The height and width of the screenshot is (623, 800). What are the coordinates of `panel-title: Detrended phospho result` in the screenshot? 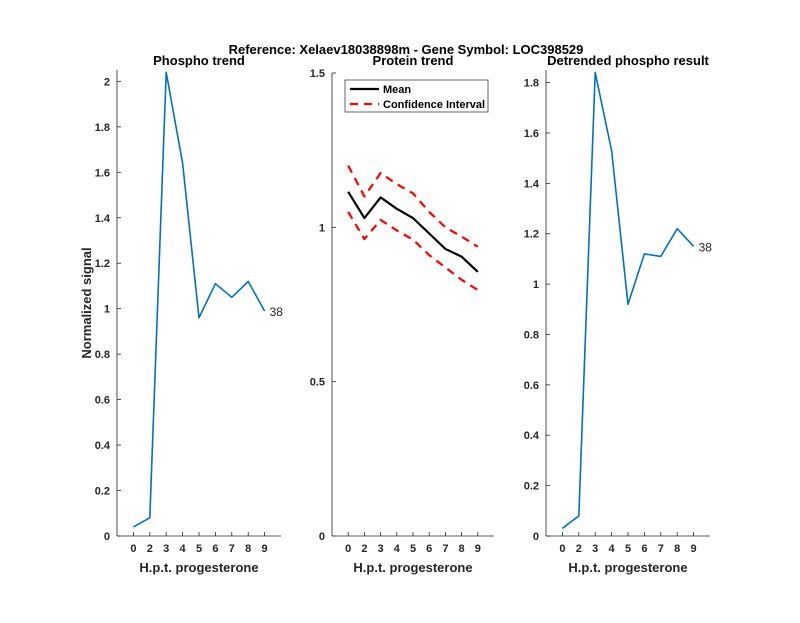 It's located at (628, 60).